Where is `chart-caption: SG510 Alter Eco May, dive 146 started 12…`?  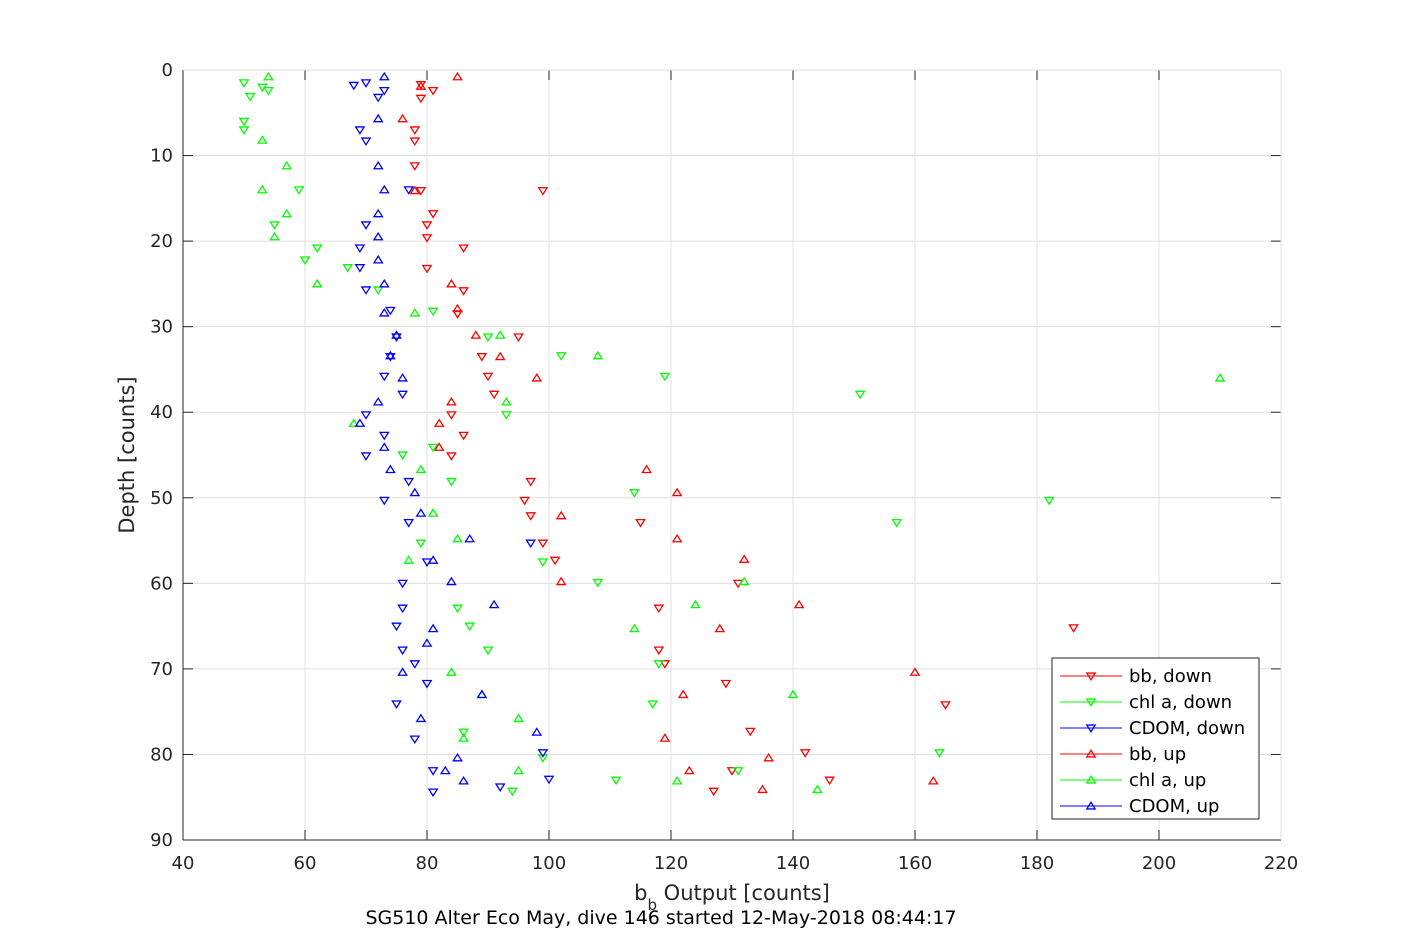 chart-caption: SG510 Alter Eco May, dive 146 started 12… is located at coordinates (660, 918).